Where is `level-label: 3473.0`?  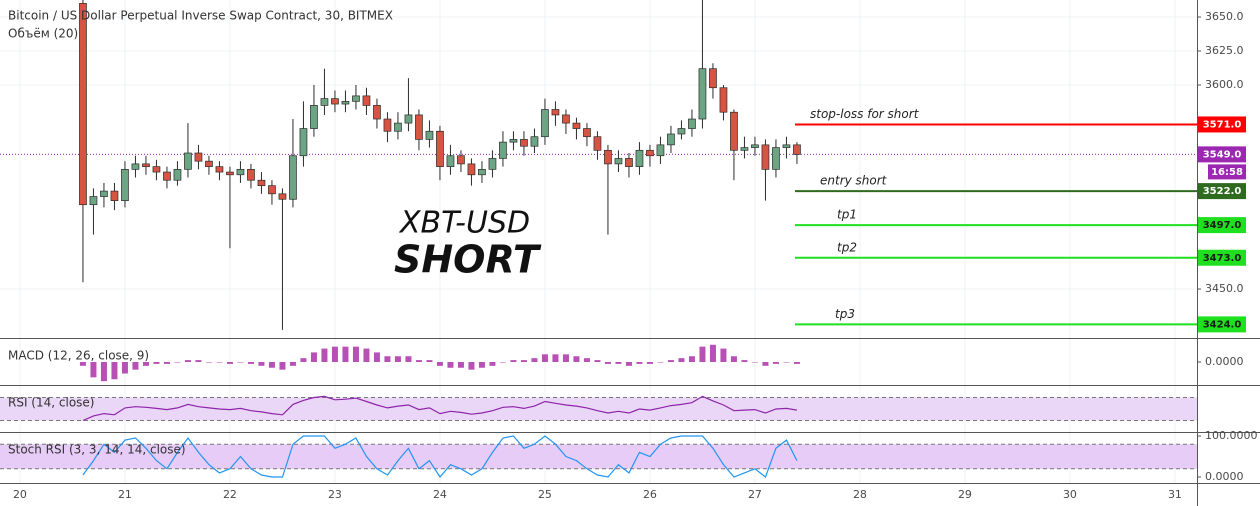 level-label: 3473.0 is located at coordinates (1222, 258).